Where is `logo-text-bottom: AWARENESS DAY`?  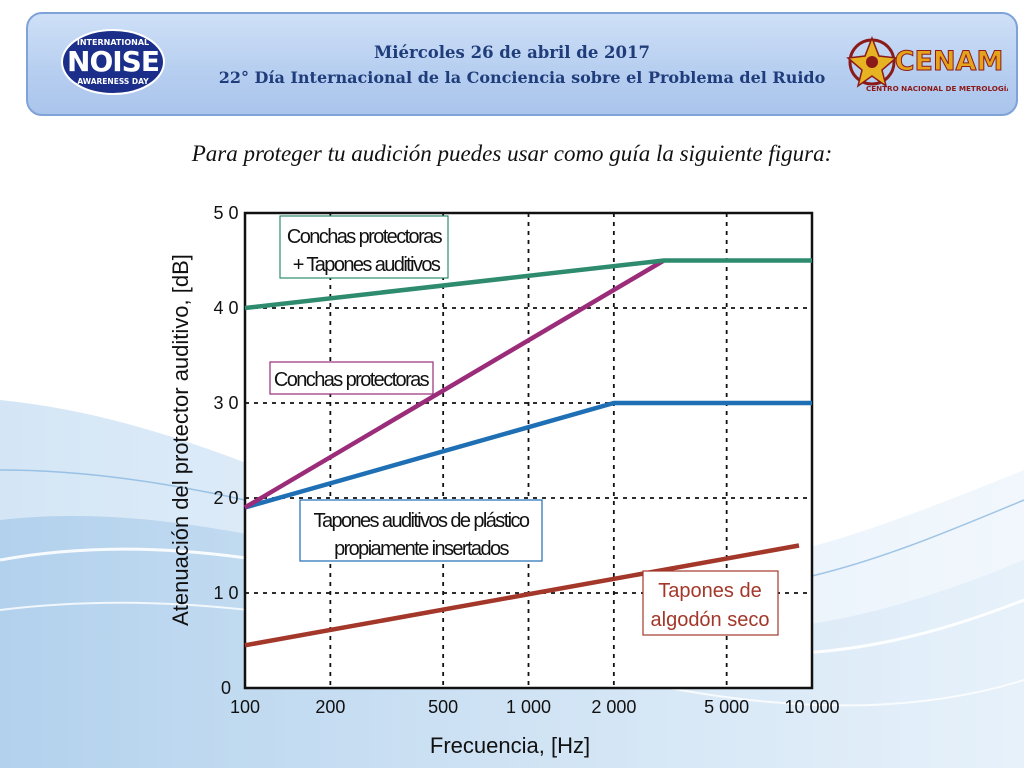
logo-text-bottom: AWARENESS DAY is located at coordinates (113, 81).